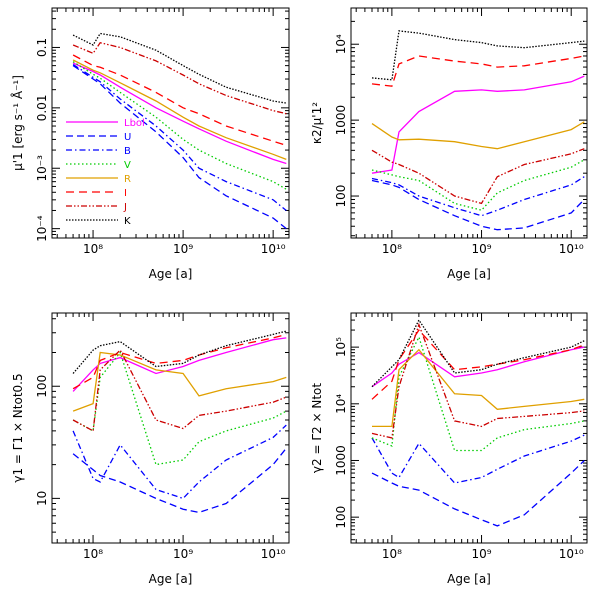  What do you see at coordinates (341, 347) in the screenshot?
I see `y-tick-label: 10⁵` at bounding box center [341, 347].